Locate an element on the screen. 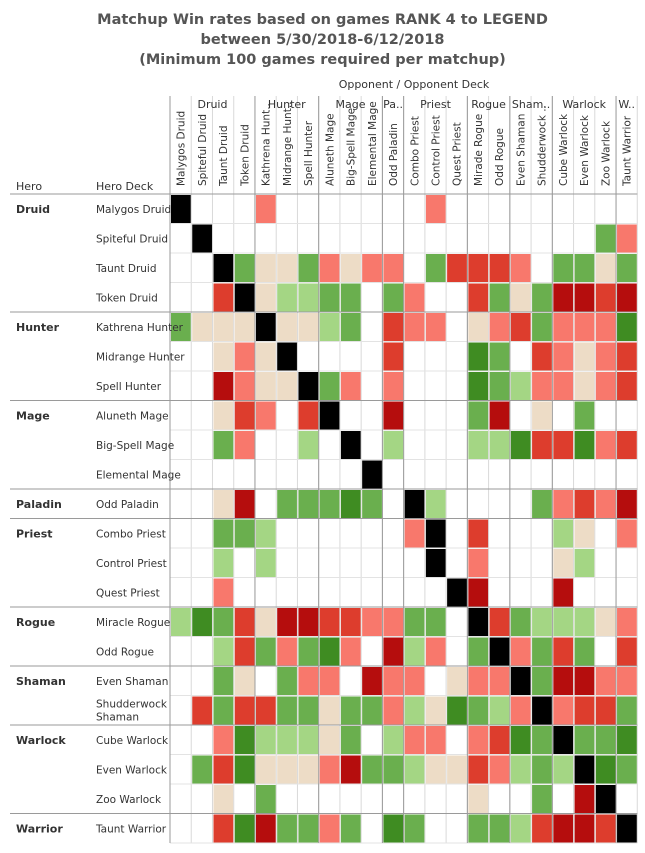 Image resolution: width=645 pixels, height=853 pixels. hero-deck-label: Shudderwock Shaman is located at coordinates (132, 710).